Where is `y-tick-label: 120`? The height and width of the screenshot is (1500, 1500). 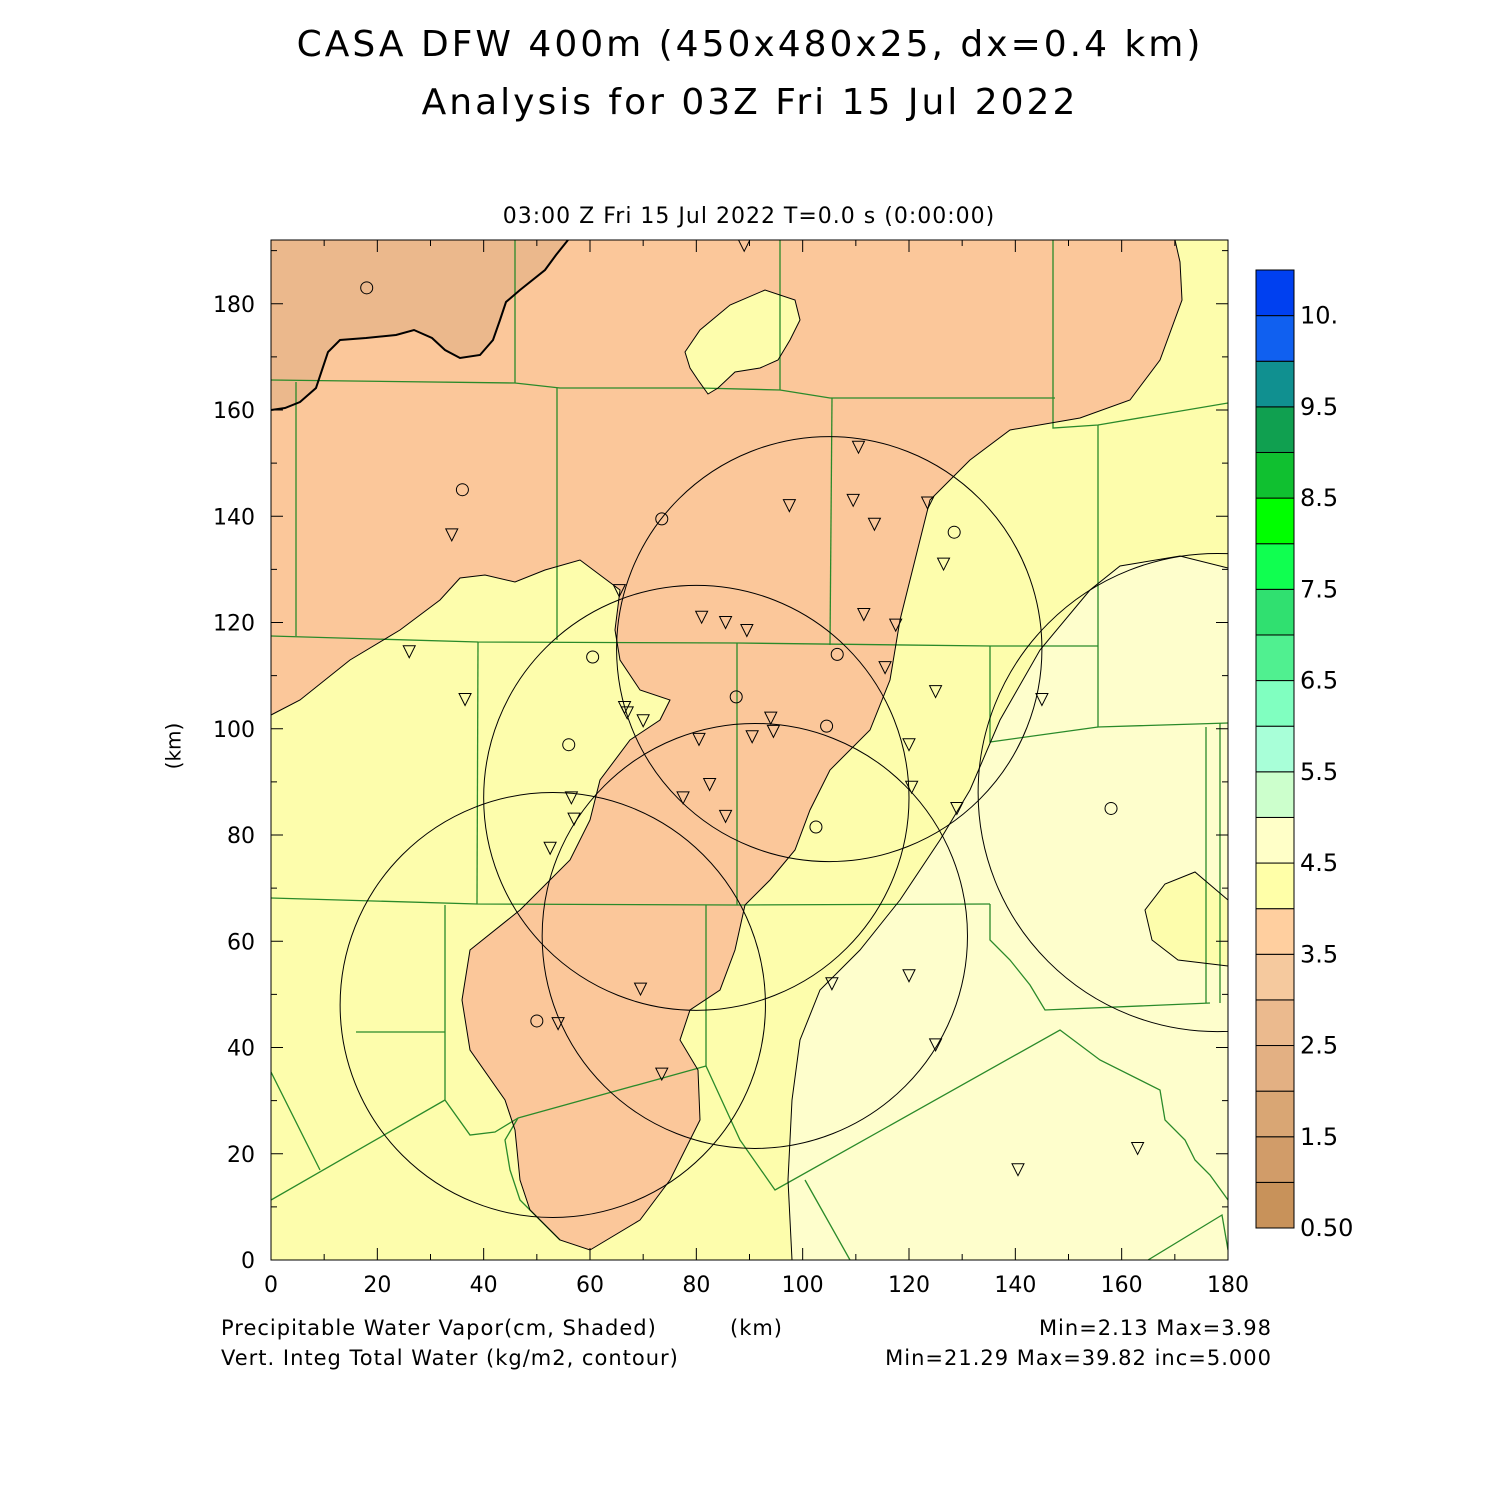
y-tick-label: 120 is located at coordinates (234, 624).